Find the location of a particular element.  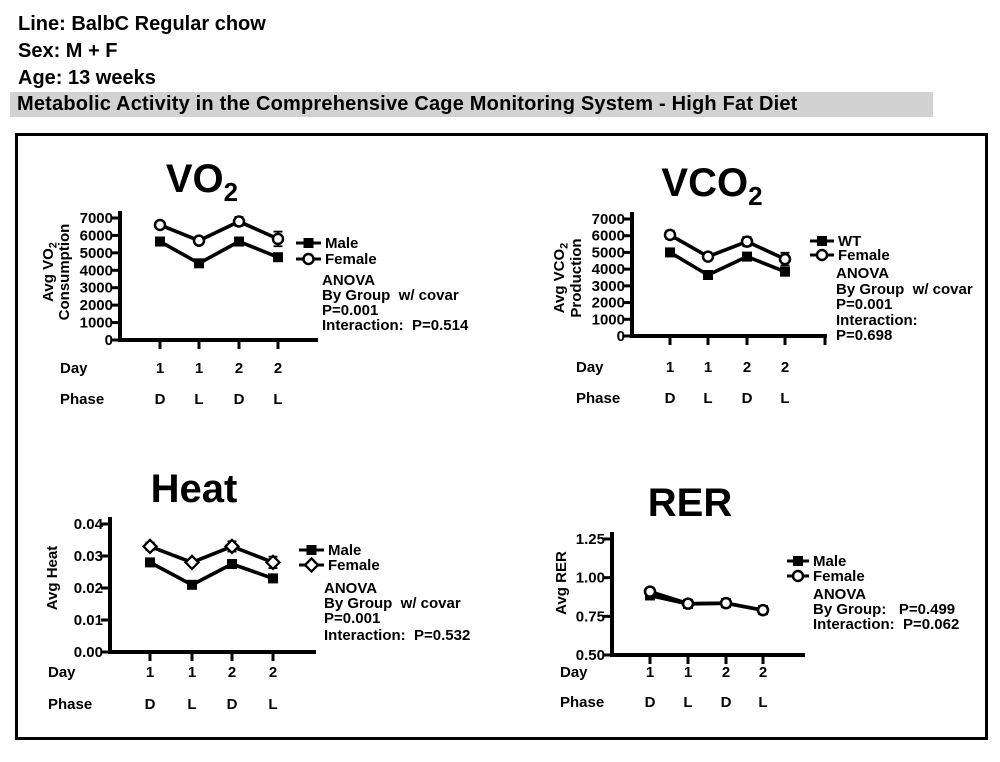

y-axis-label: Avg Heat is located at coordinates (52, 578).